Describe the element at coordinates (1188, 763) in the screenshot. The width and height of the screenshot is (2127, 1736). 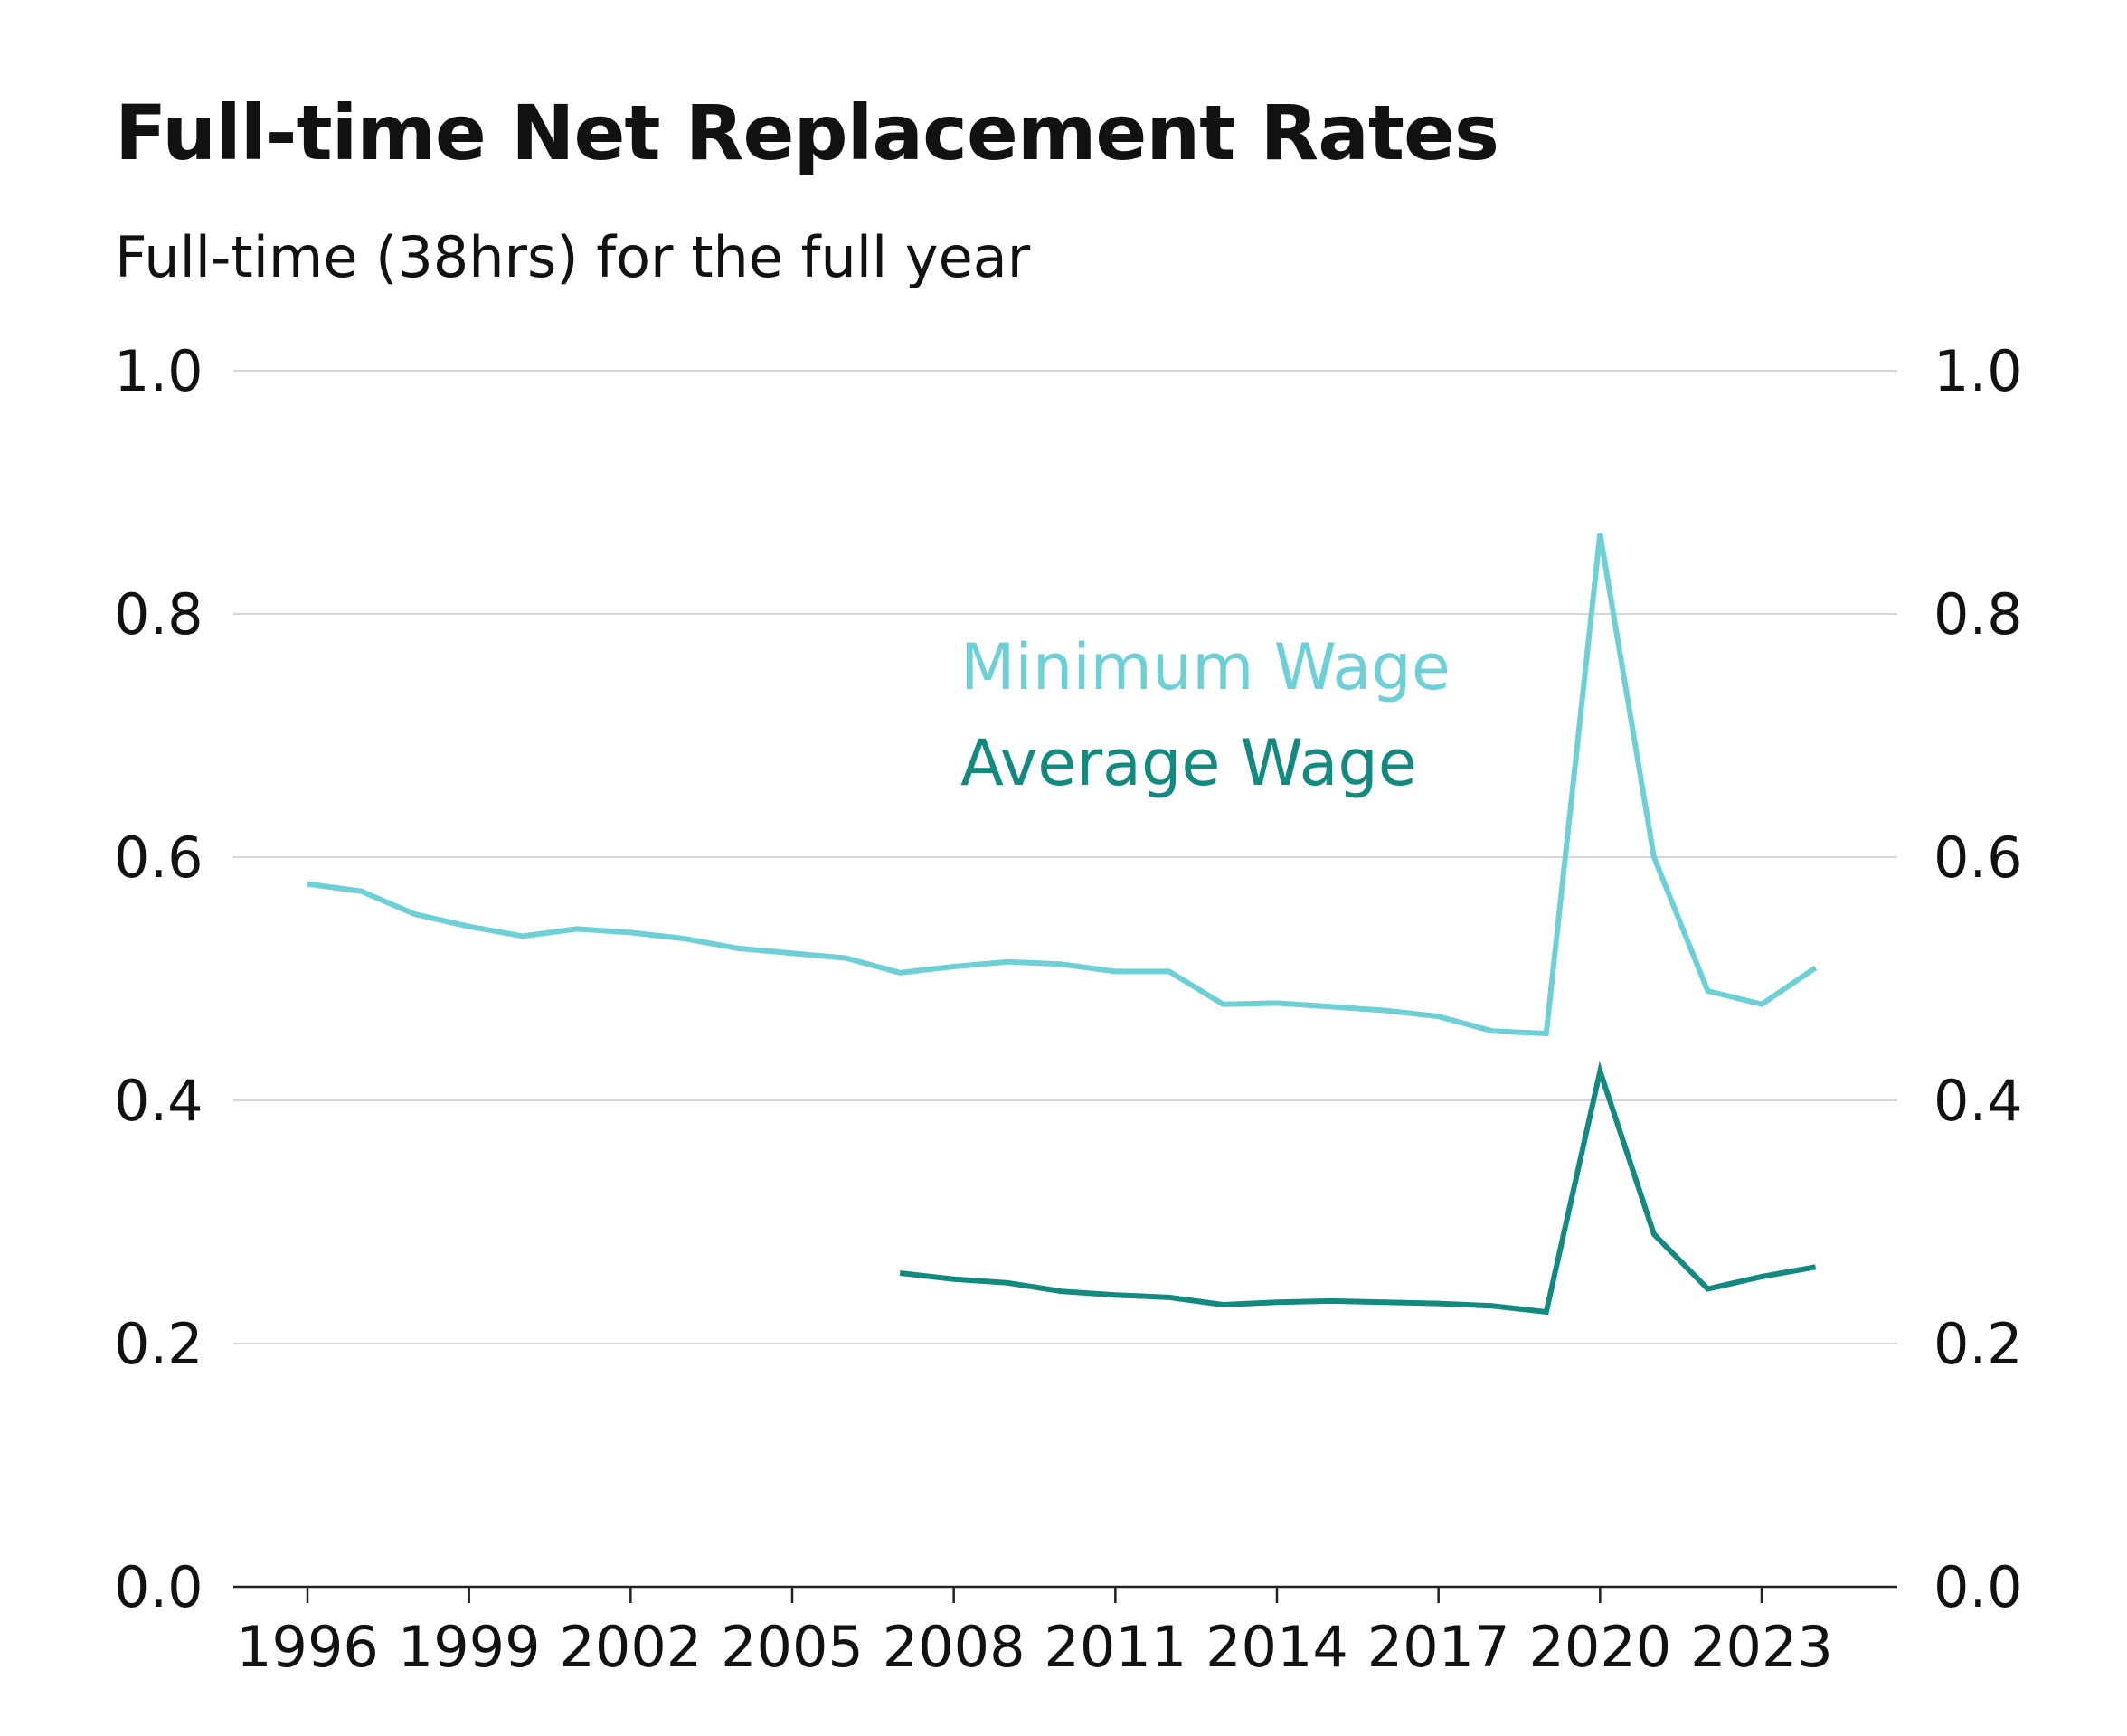
I see `legend-label-average-wage: Average Wage` at that location.